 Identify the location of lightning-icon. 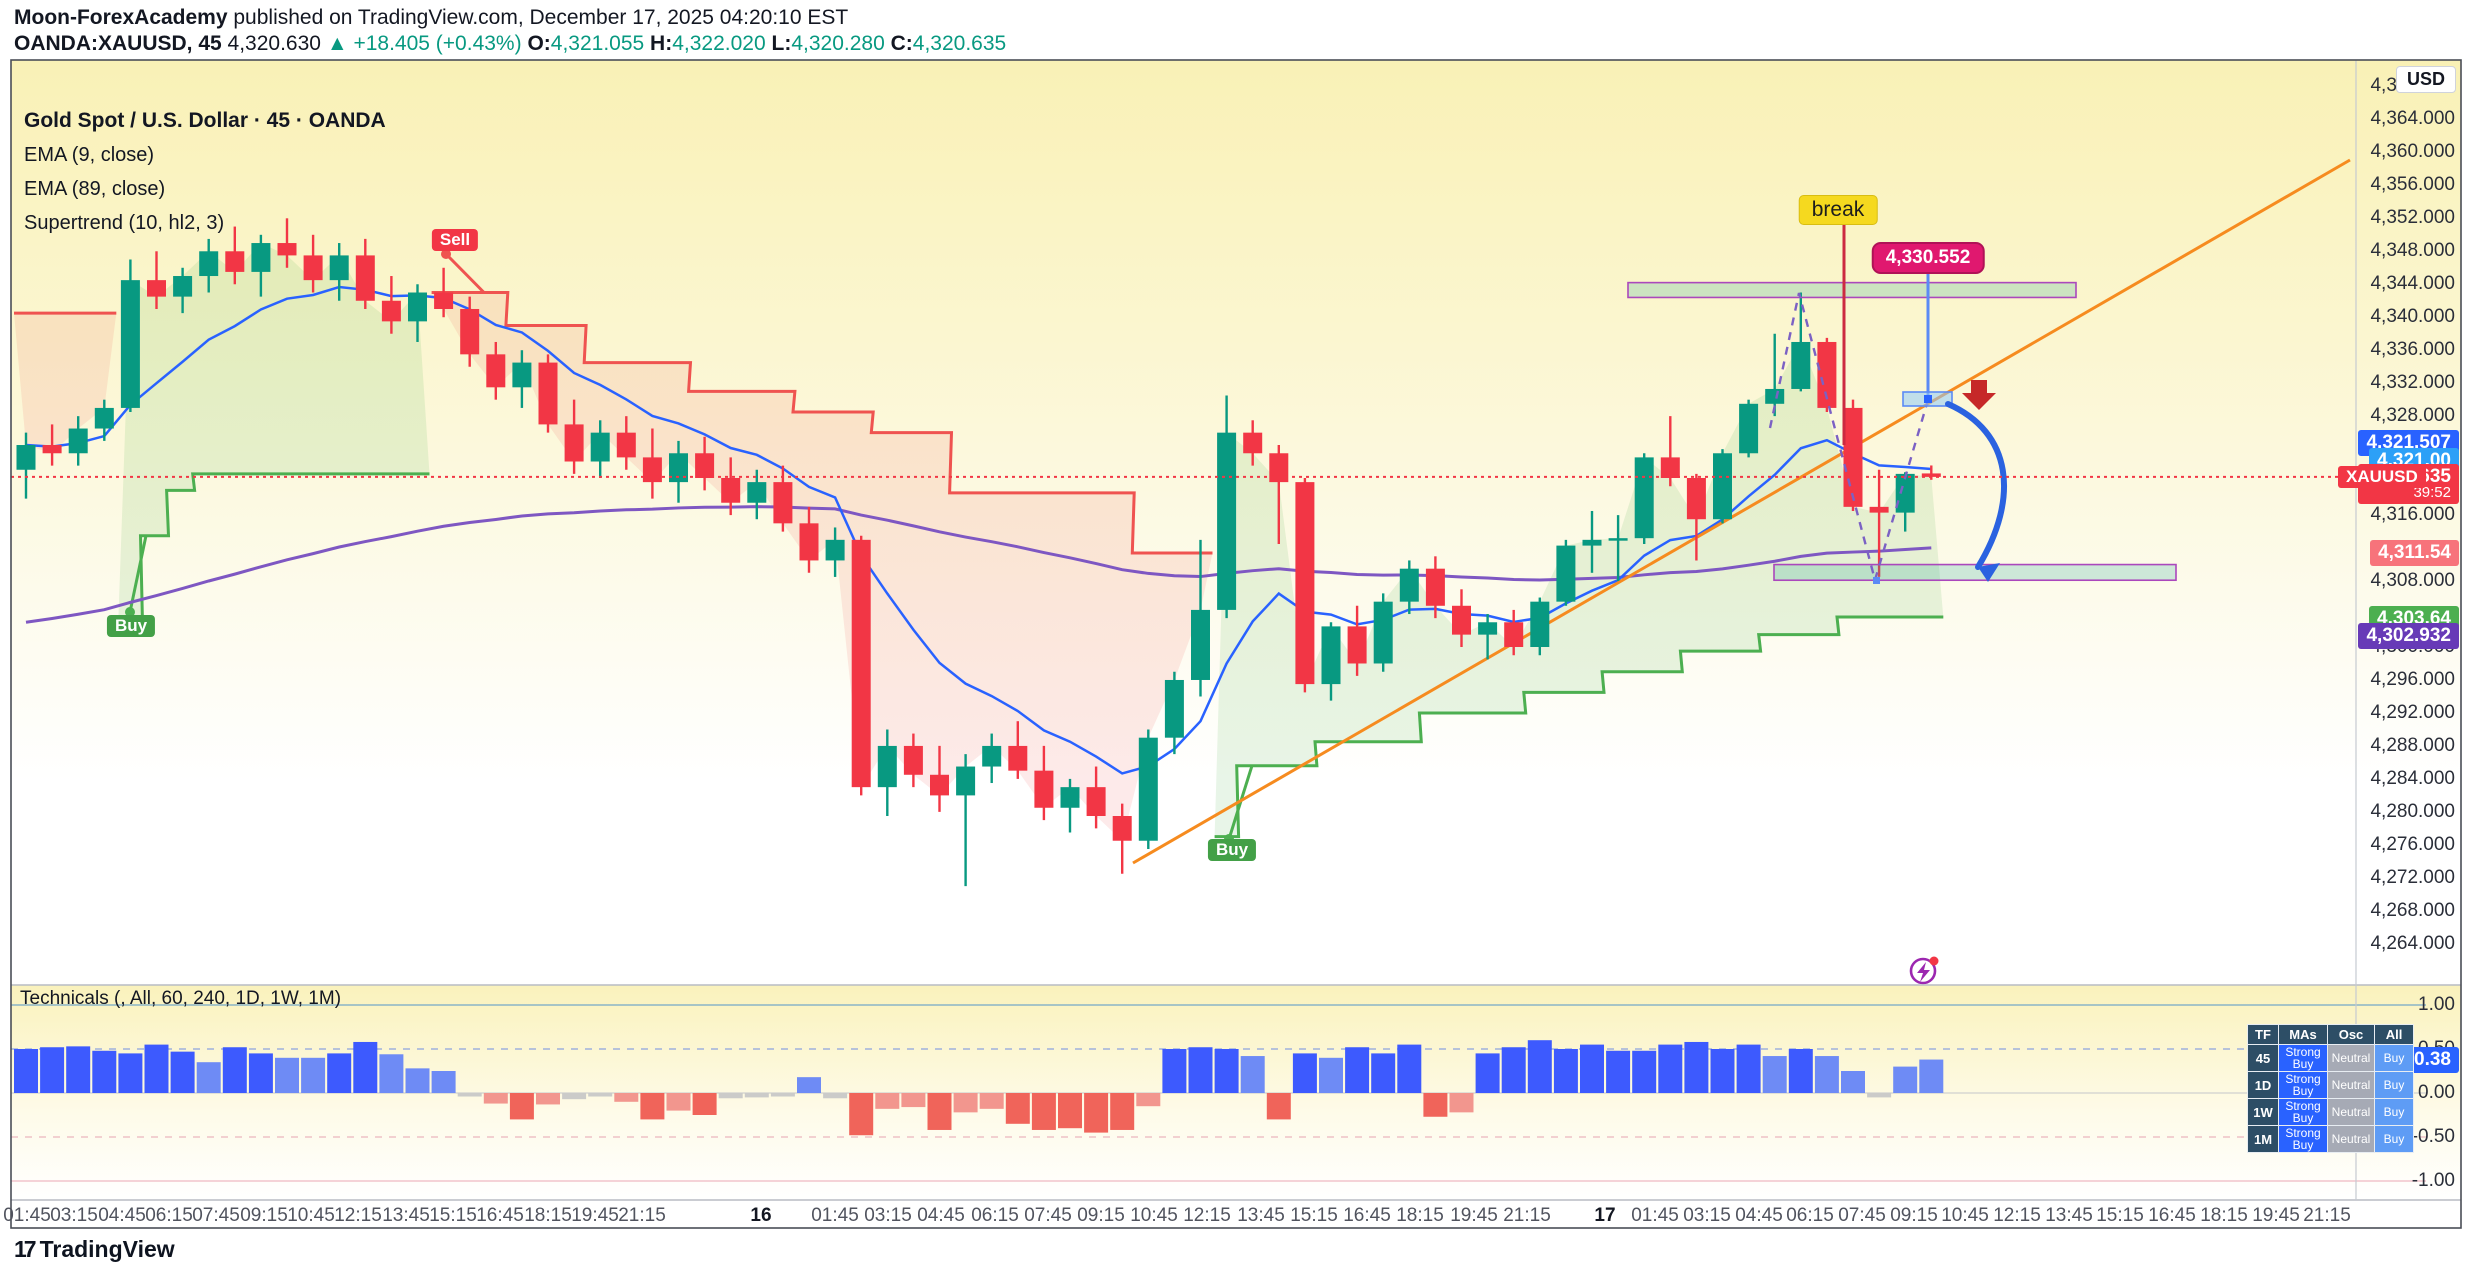
(1923, 972).